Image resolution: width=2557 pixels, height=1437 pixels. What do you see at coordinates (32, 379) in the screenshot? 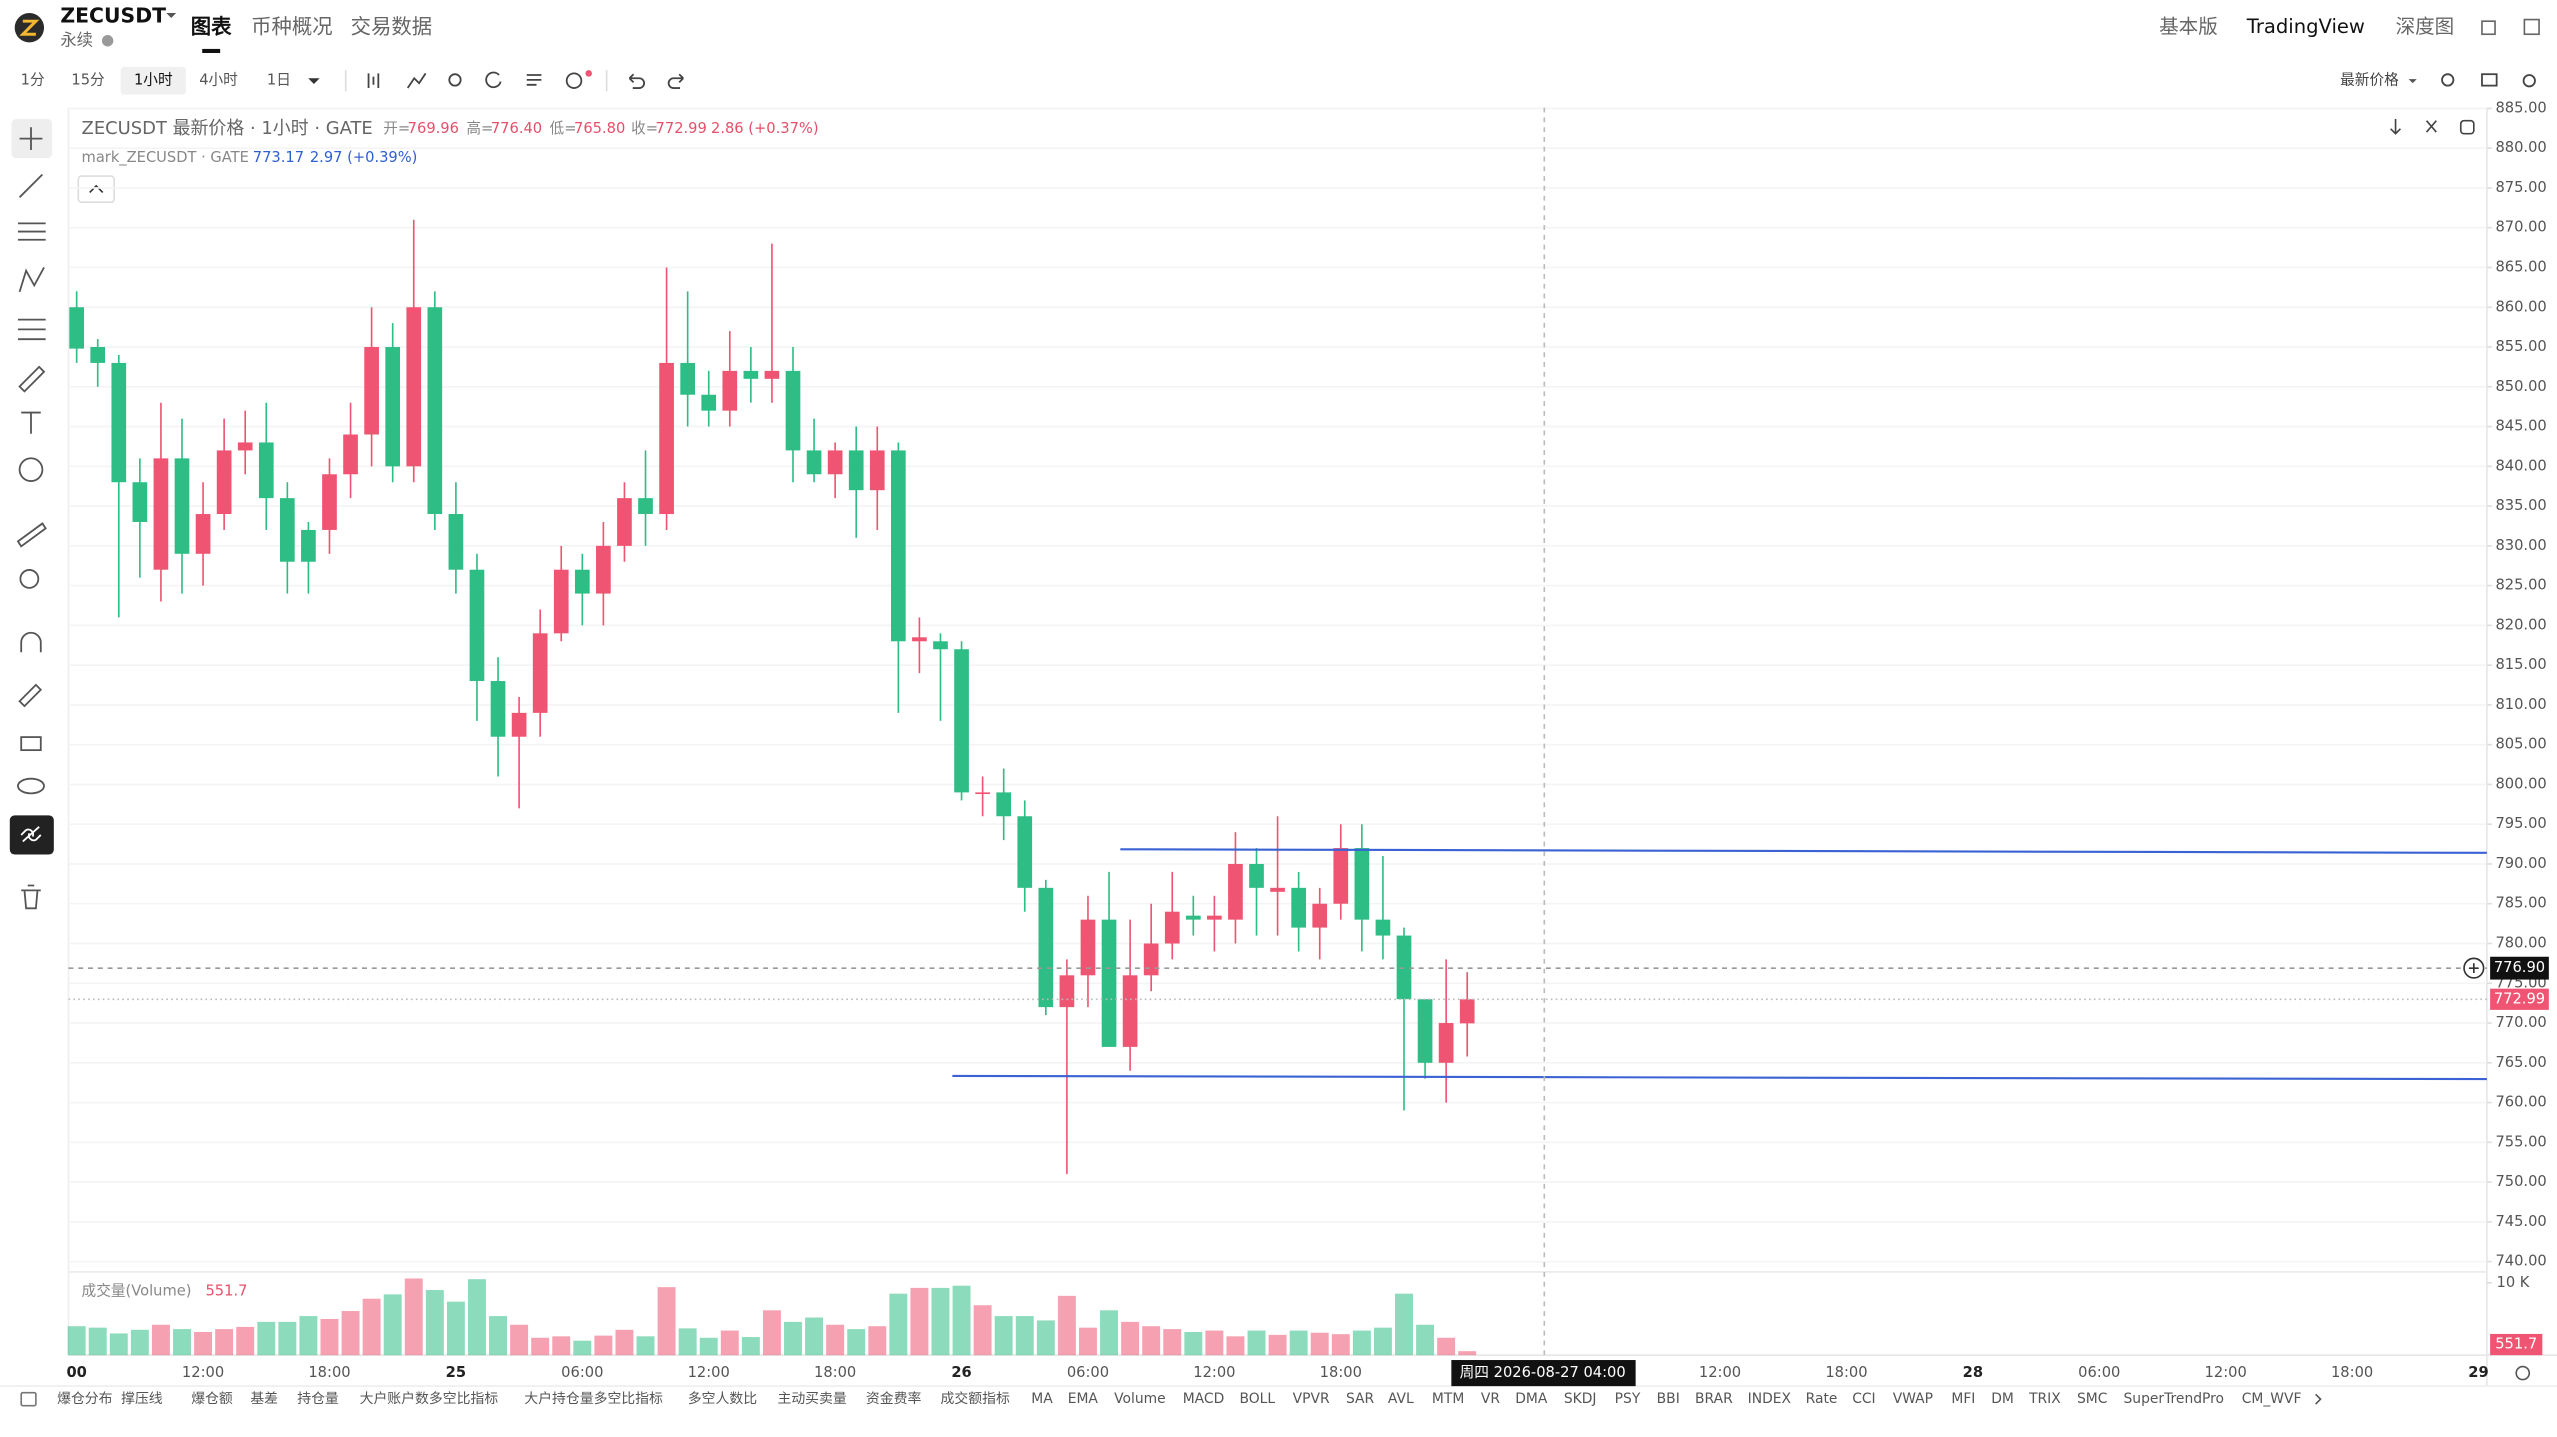
I see `brush-tool` at bounding box center [32, 379].